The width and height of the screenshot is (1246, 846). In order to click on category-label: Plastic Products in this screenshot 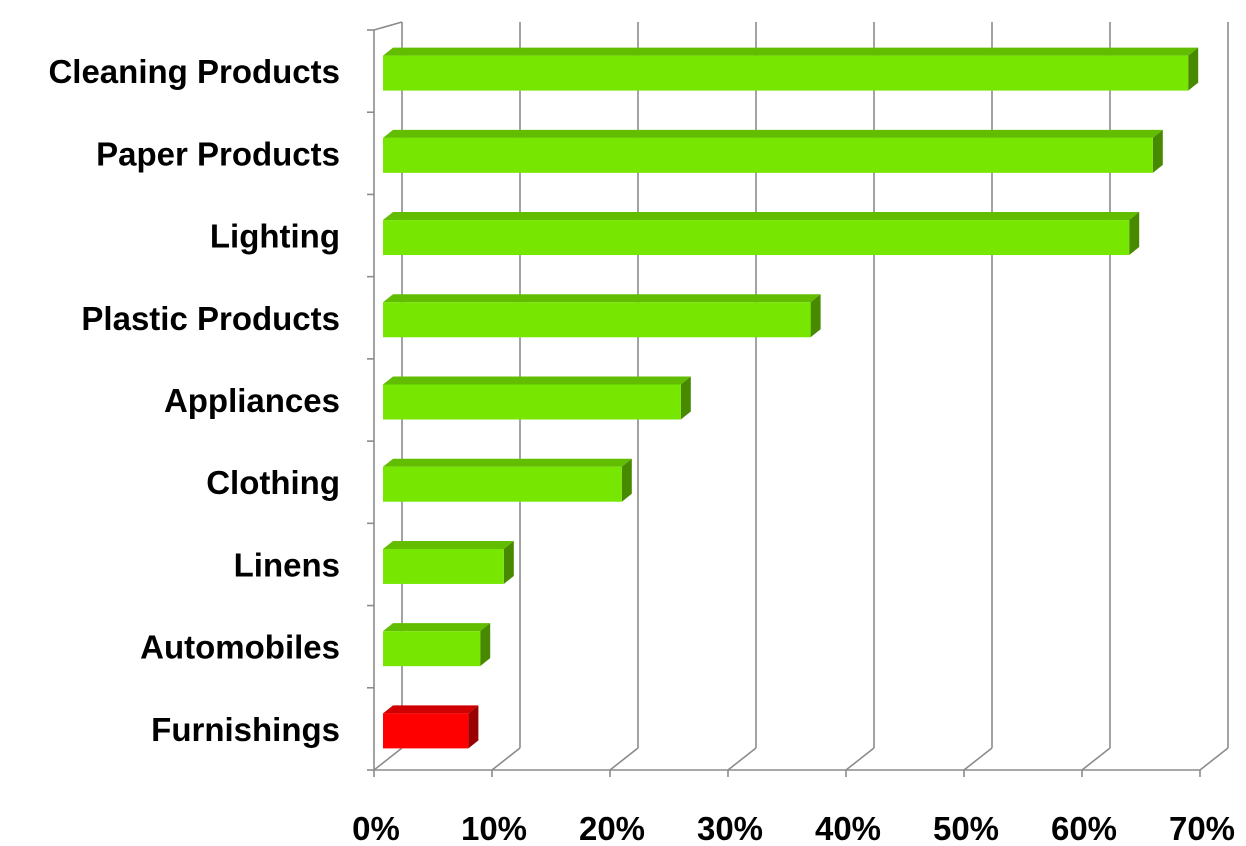, I will do `click(210, 318)`.